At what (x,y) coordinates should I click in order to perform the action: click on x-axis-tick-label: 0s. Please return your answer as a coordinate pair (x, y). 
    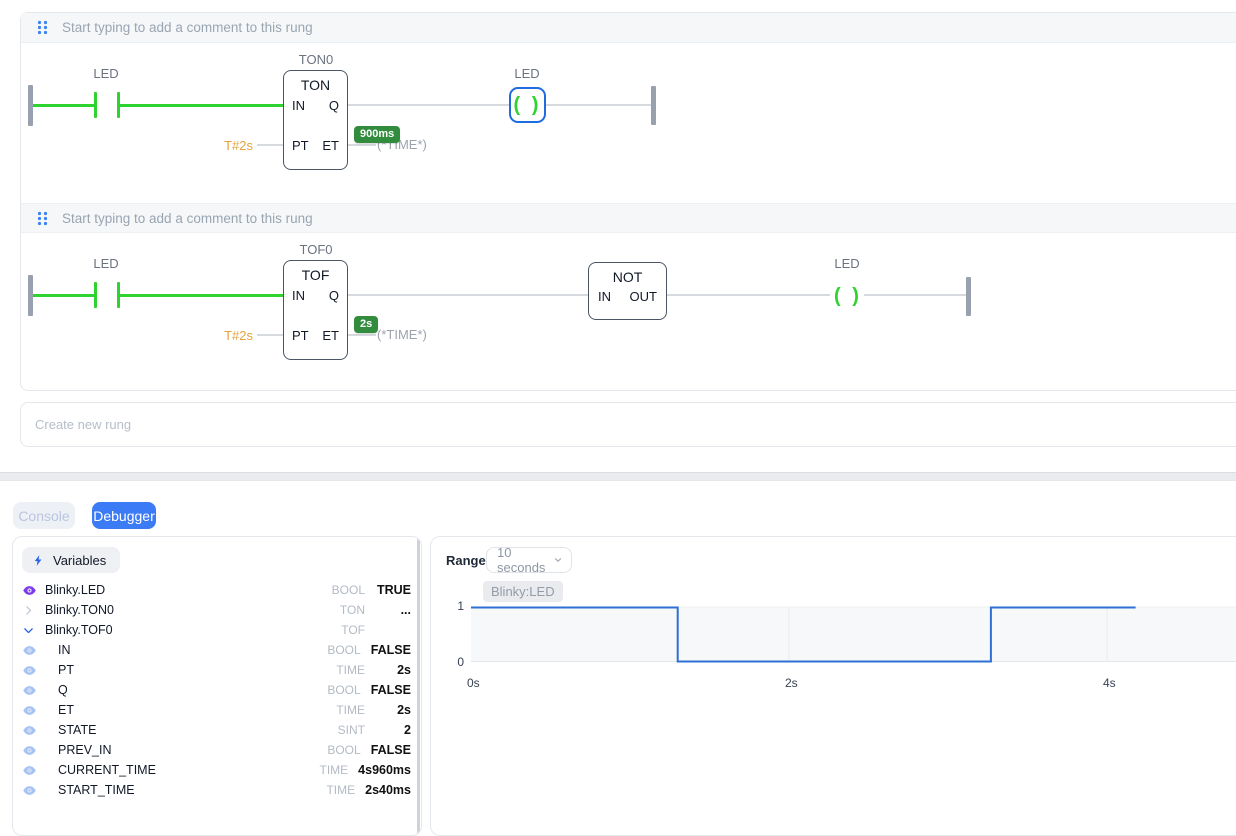
    Looking at the image, I should click on (473, 683).